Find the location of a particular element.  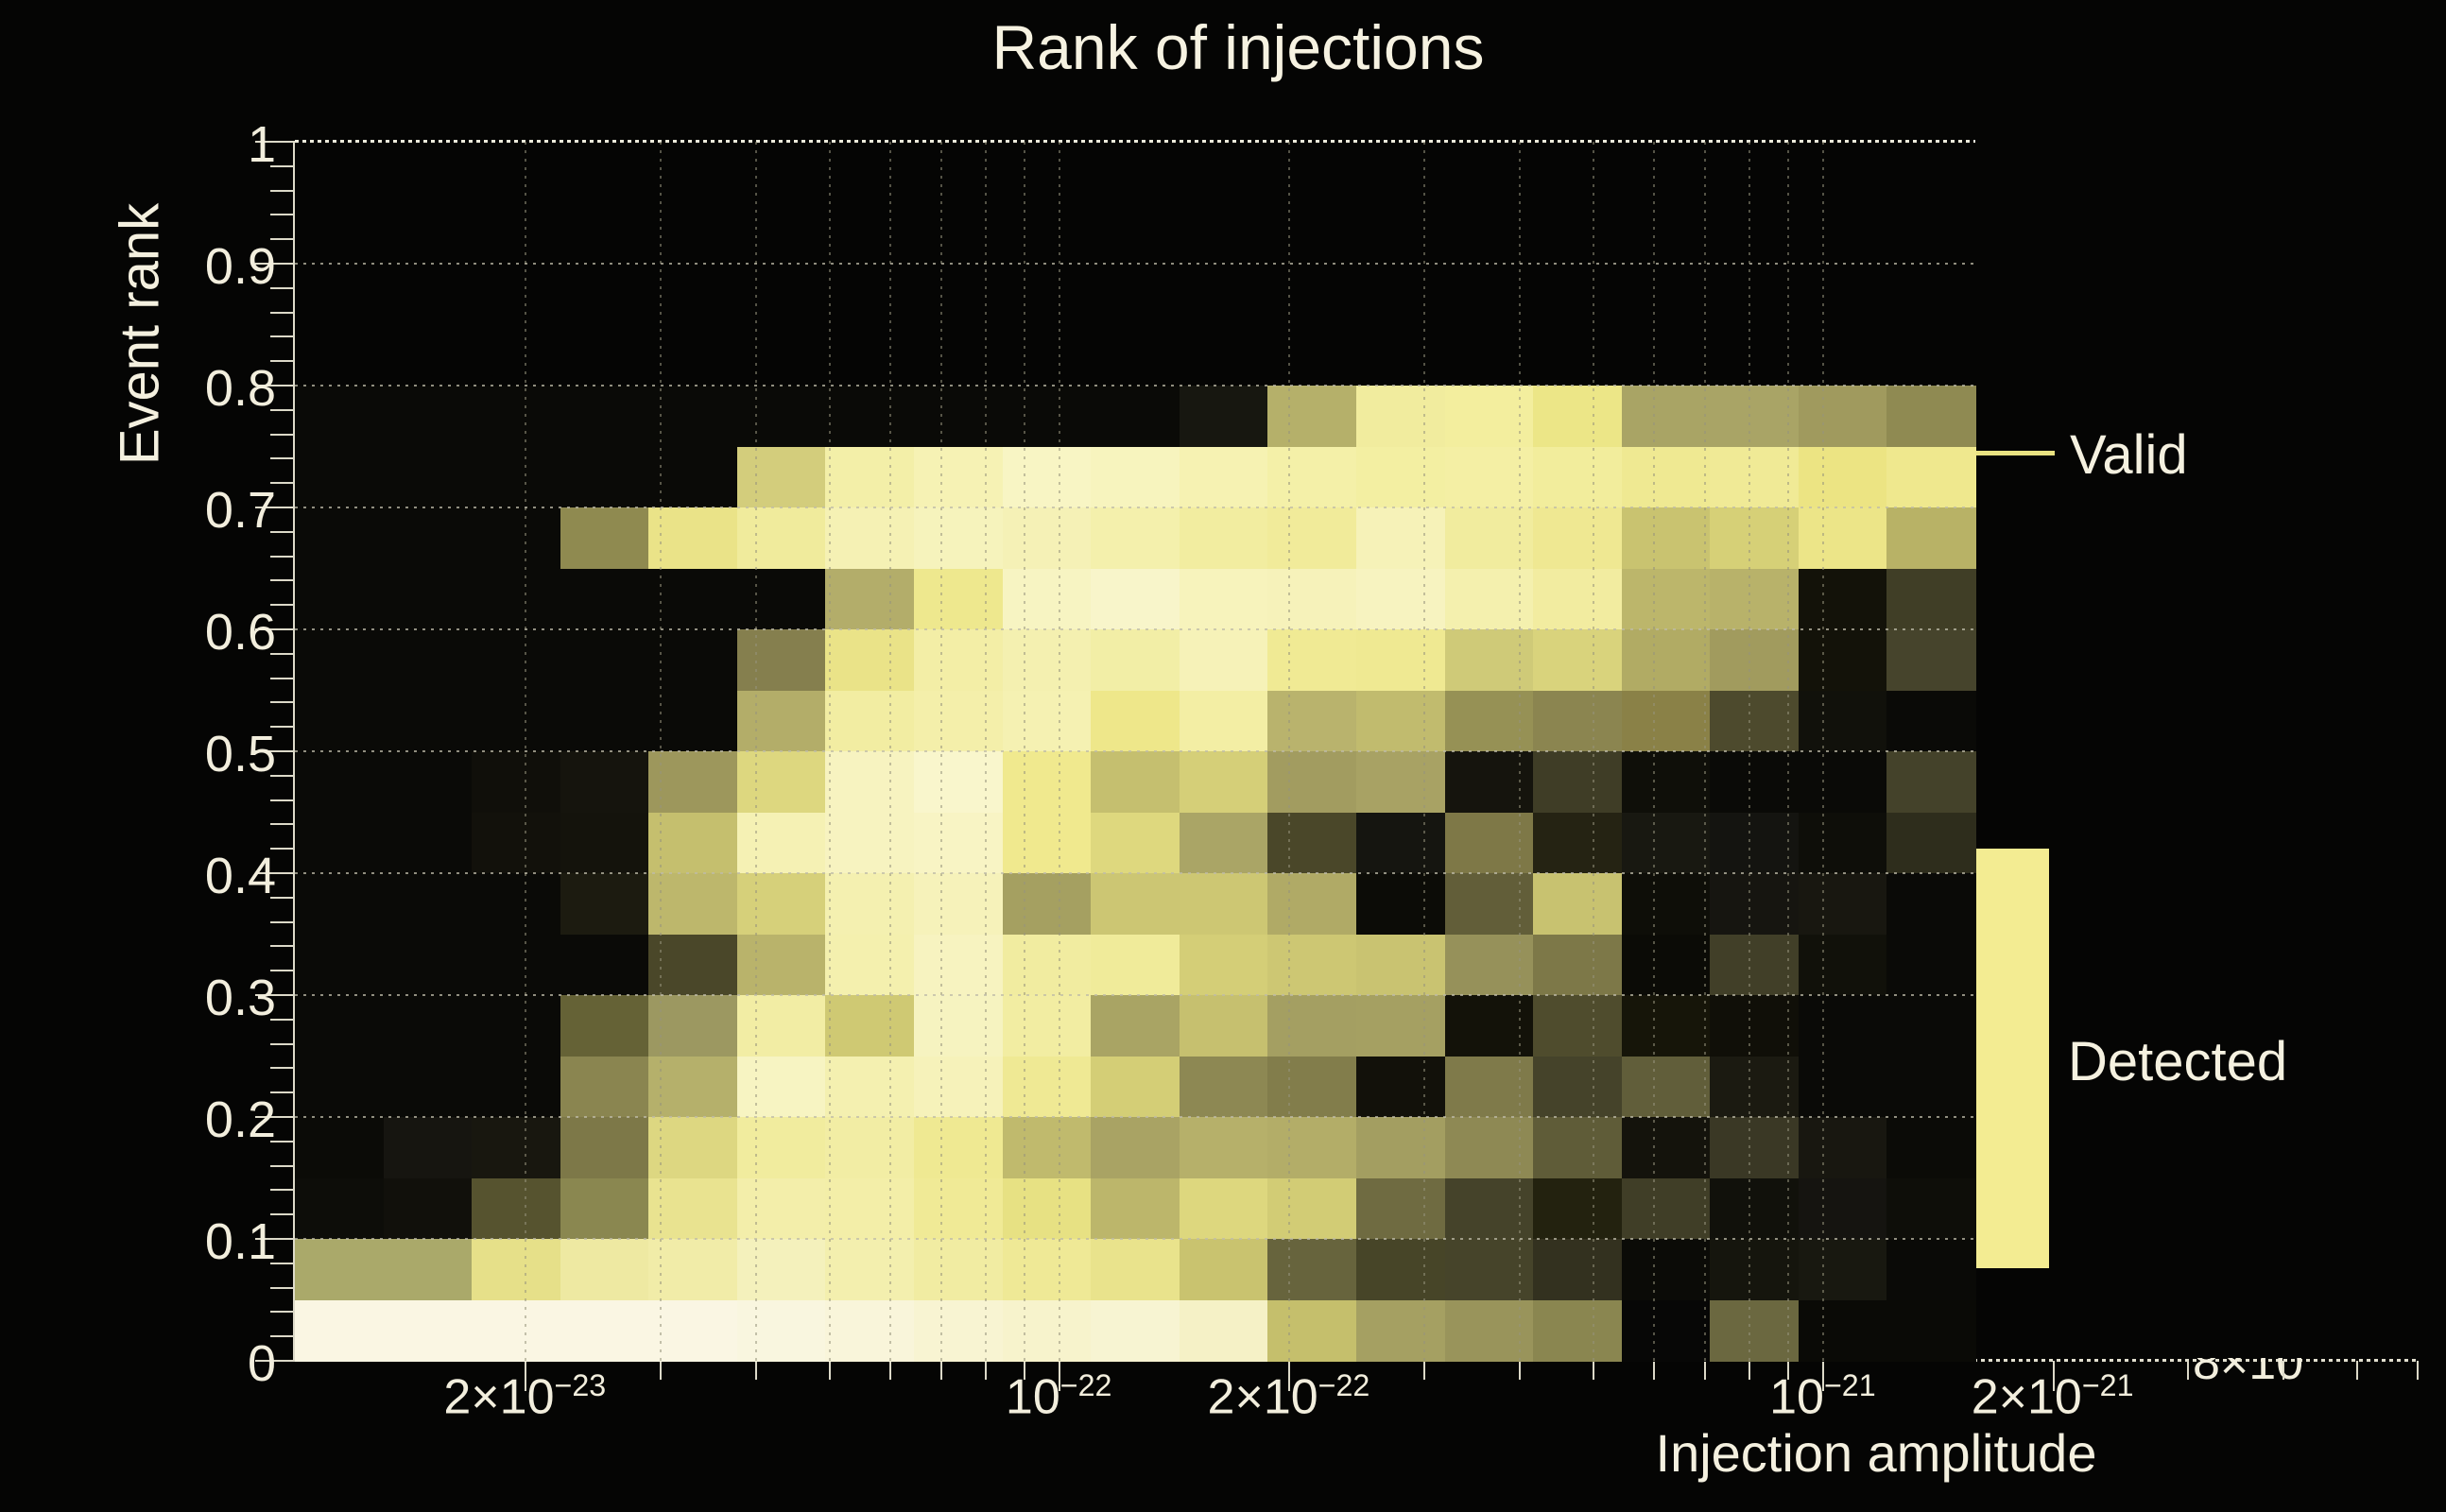

legend-detected-box-marker is located at coordinates (2011, 1058).